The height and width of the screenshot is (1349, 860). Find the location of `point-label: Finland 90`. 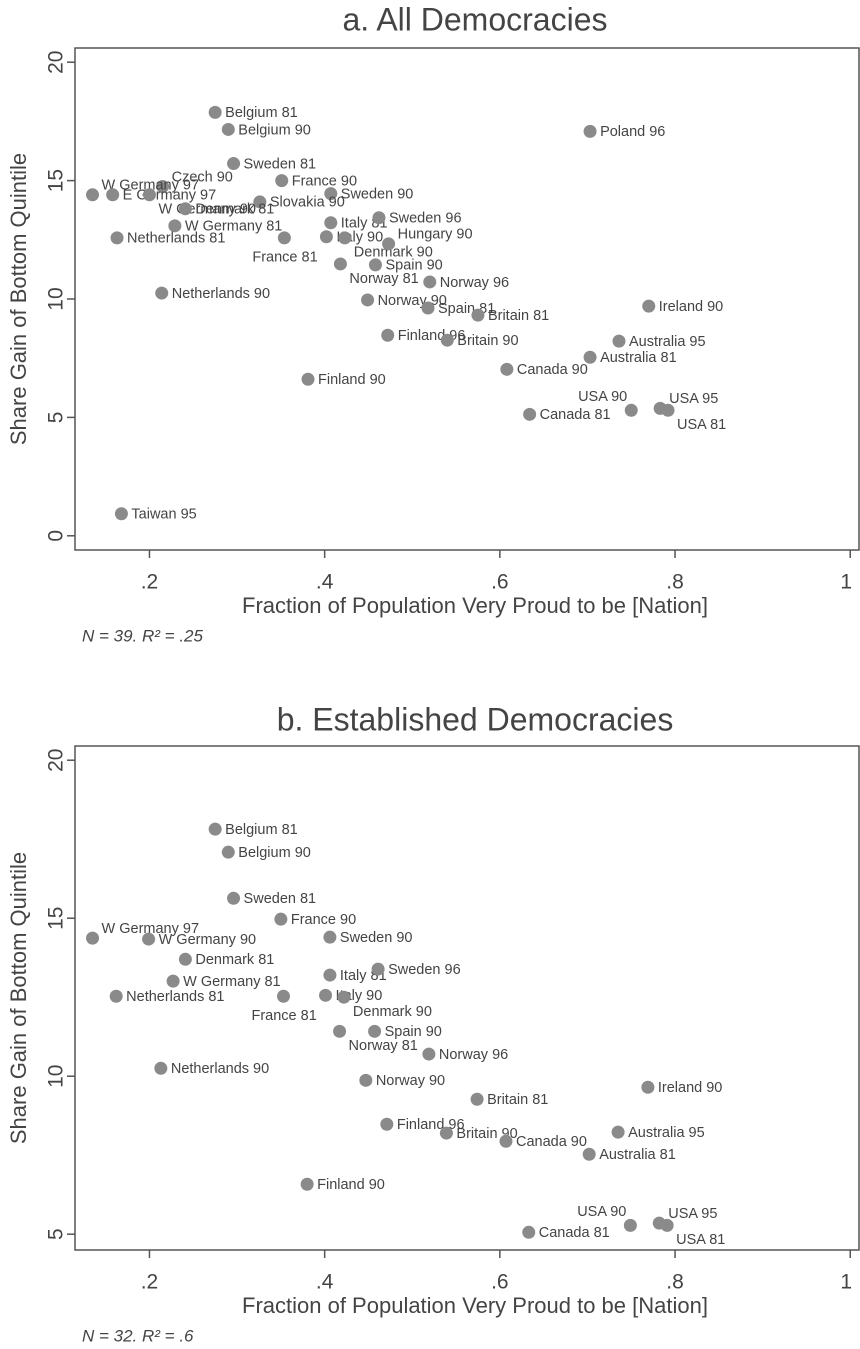

point-label: Finland 90 is located at coordinates (352, 380).